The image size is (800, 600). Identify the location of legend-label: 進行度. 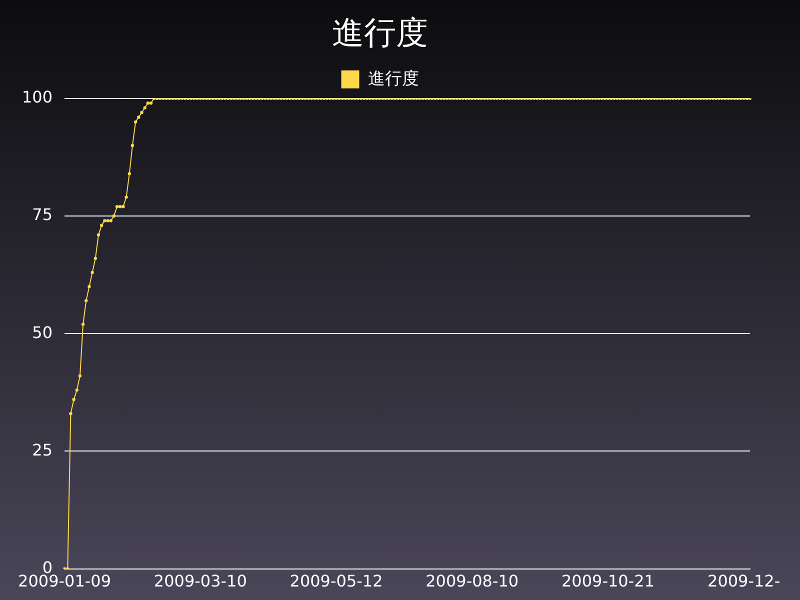
(393, 78).